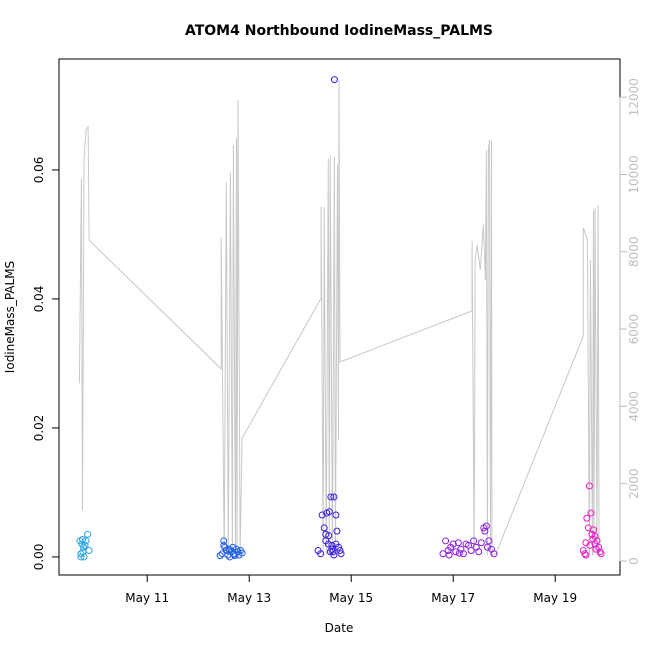  Describe the element at coordinates (351, 598) in the screenshot. I see `x-tick-label: May 15` at that location.